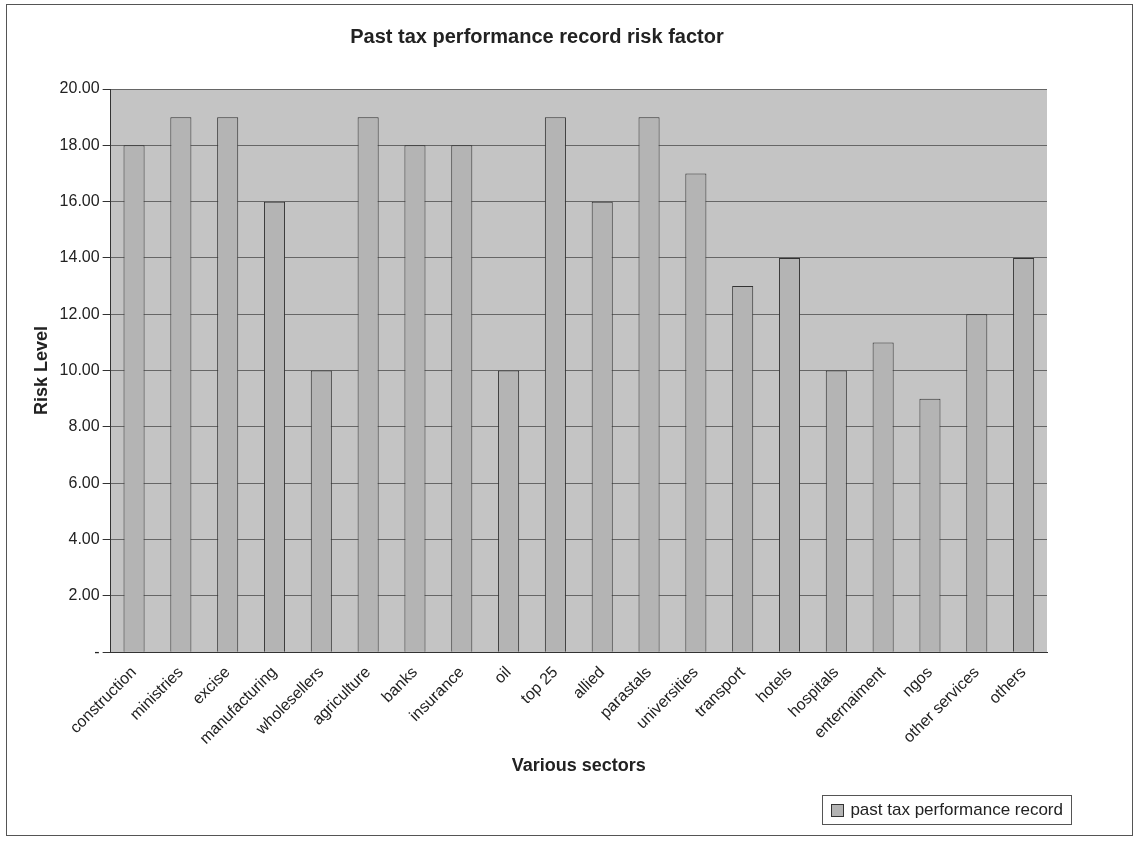 The image size is (1139, 842). I want to click on y-tick-label: 18.00, so click(79, 144).